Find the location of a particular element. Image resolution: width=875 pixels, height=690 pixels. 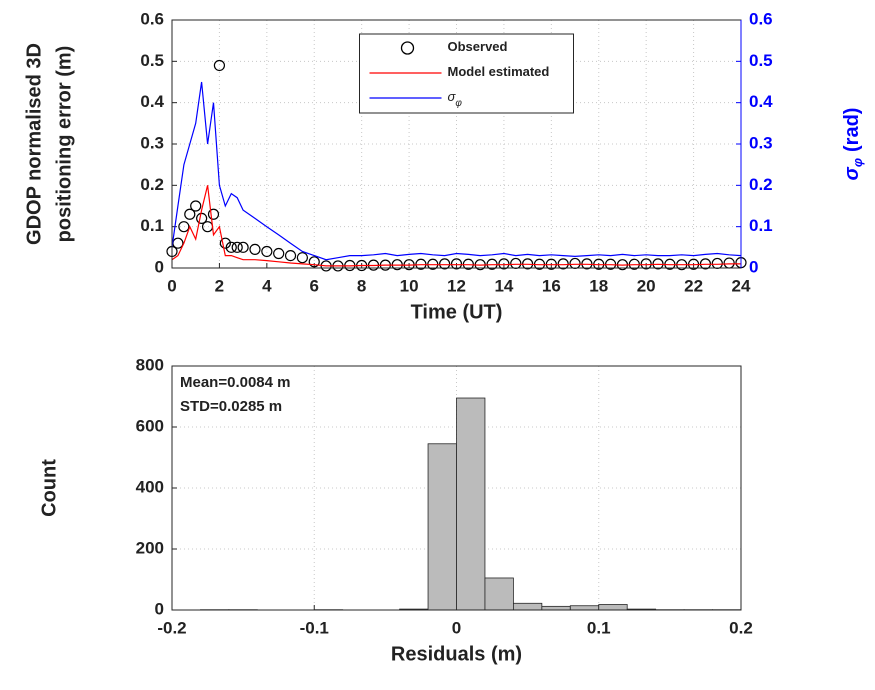

y2-label-unit: (rad) is located at coordinates (852, 130).